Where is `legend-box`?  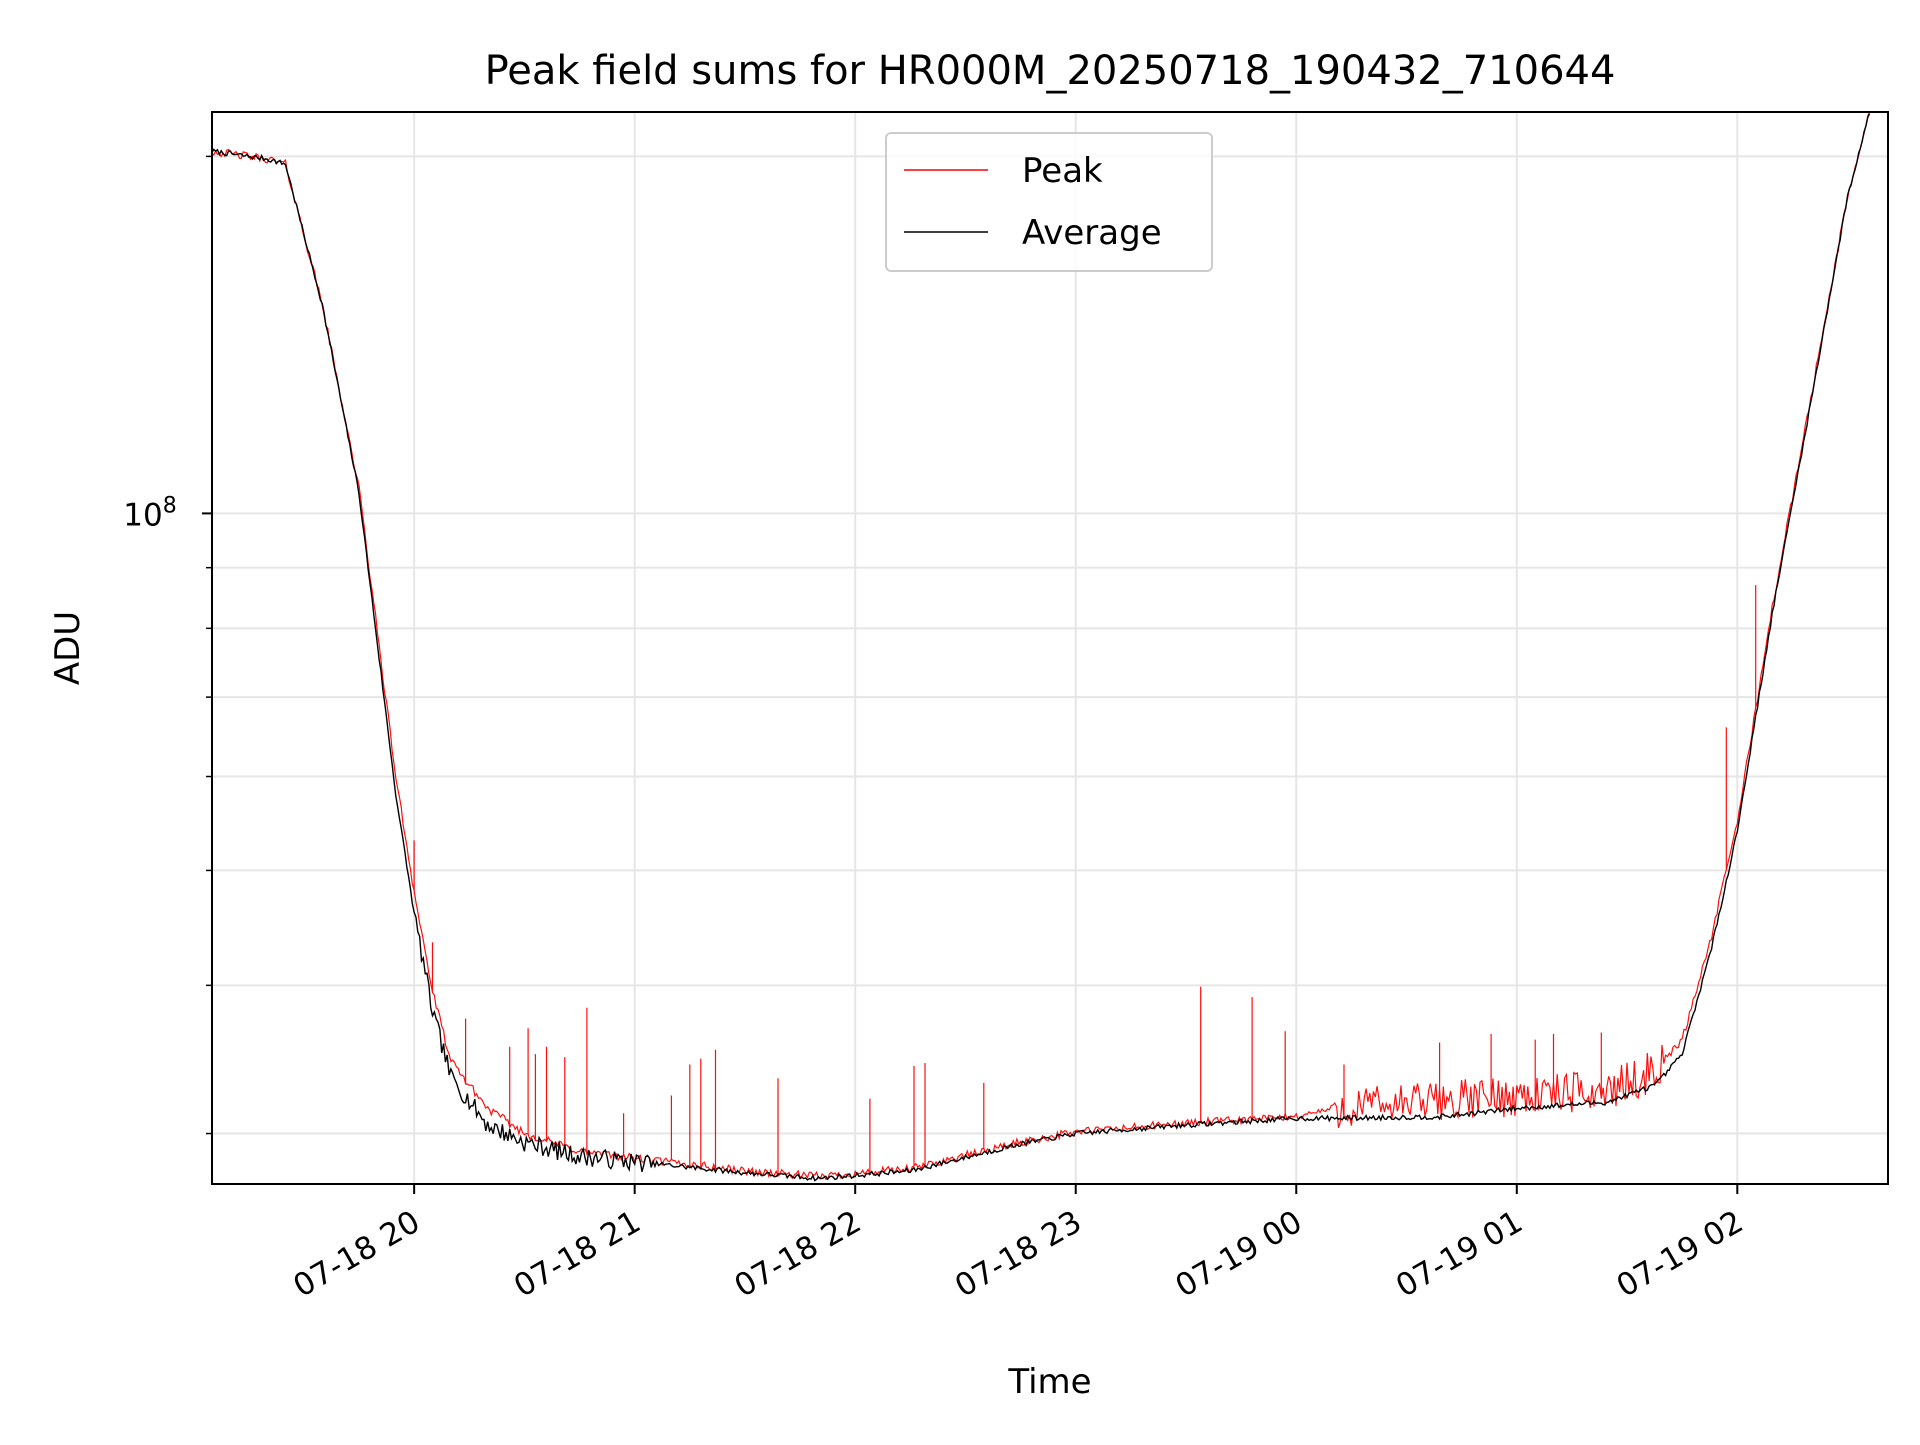 legend-box is located at coordinates (1049, 202).